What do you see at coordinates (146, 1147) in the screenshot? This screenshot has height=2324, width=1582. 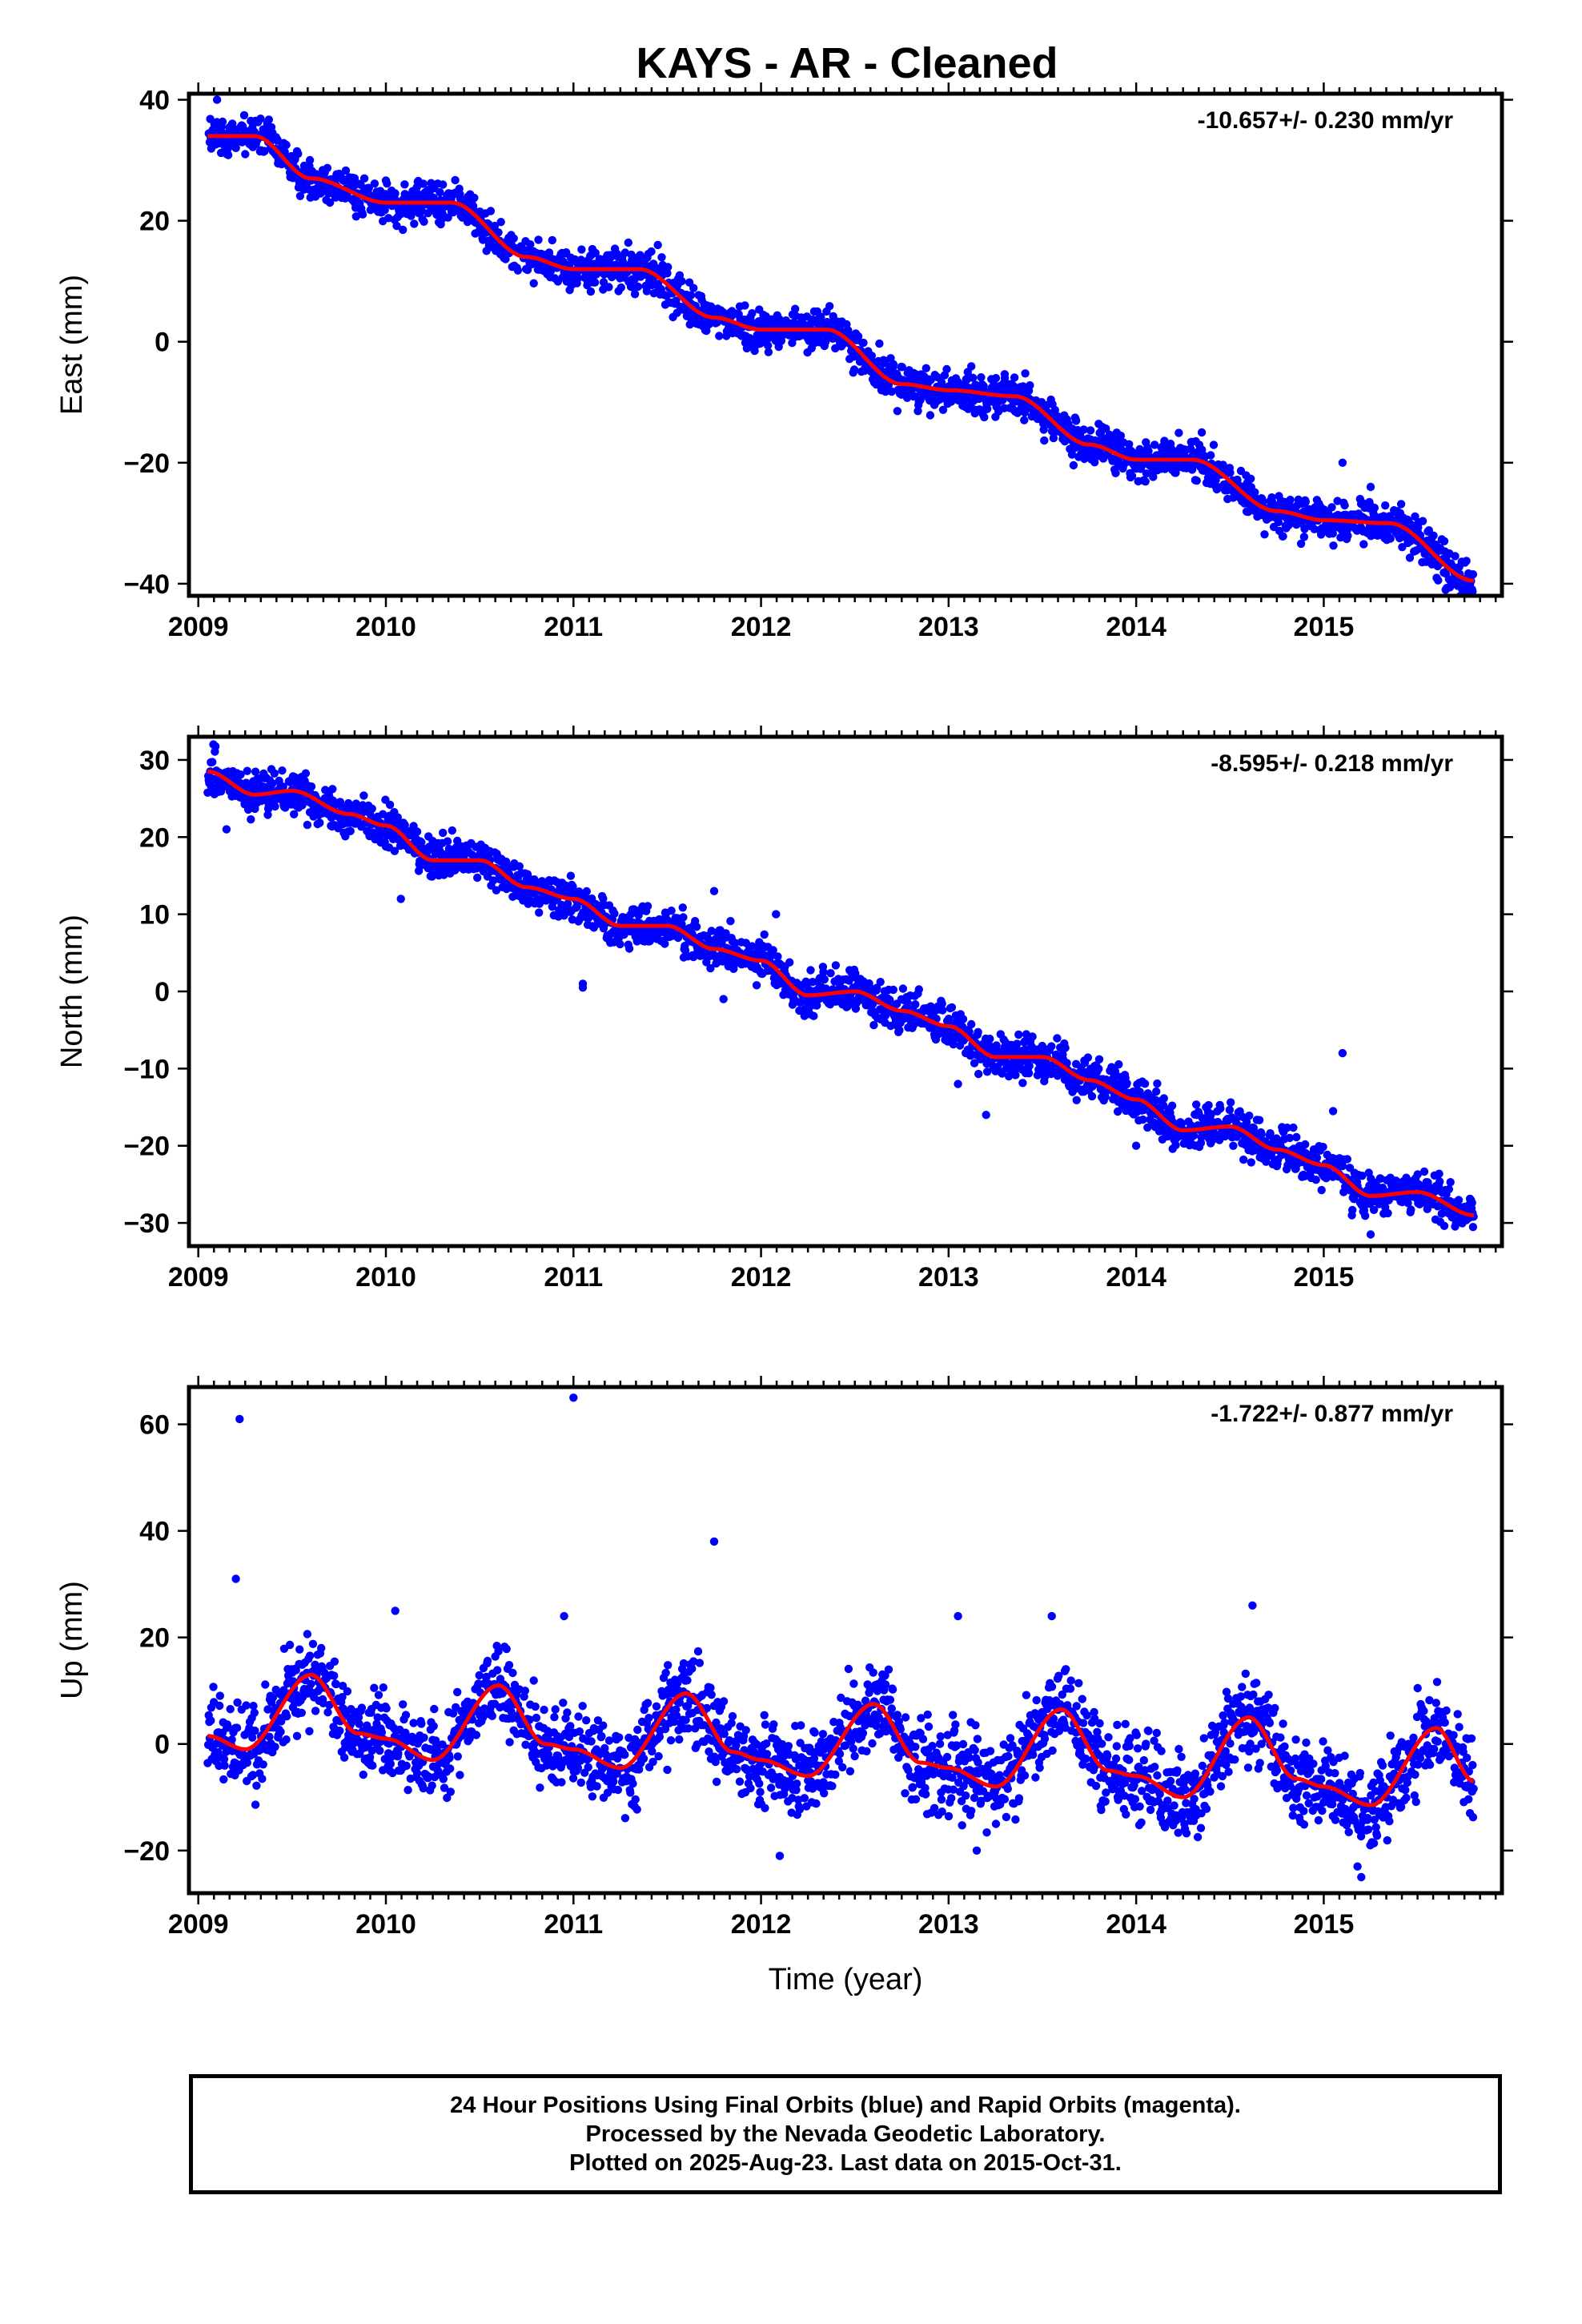 I see `y-tick-label: −20` at bounding box center [146, 1147].